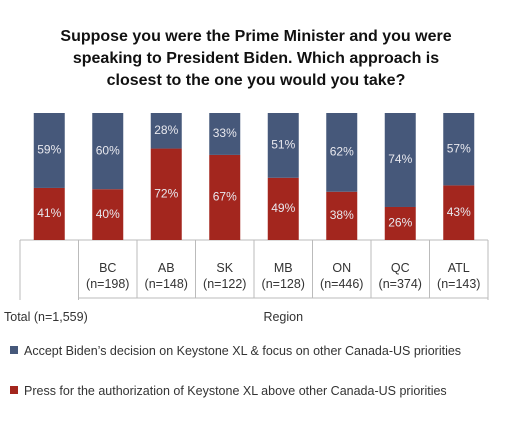  Describe the element at coordinates (283, 276) in the screenshot. I see `x-tick-label: MB (n=128)` at that location.